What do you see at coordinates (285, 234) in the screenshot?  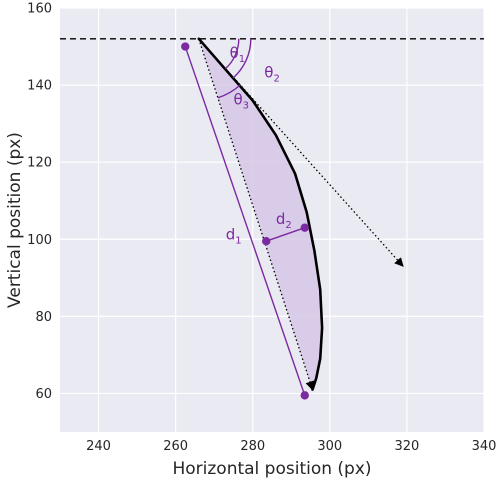 I see `d2-line` at bounding box center [285, 234].